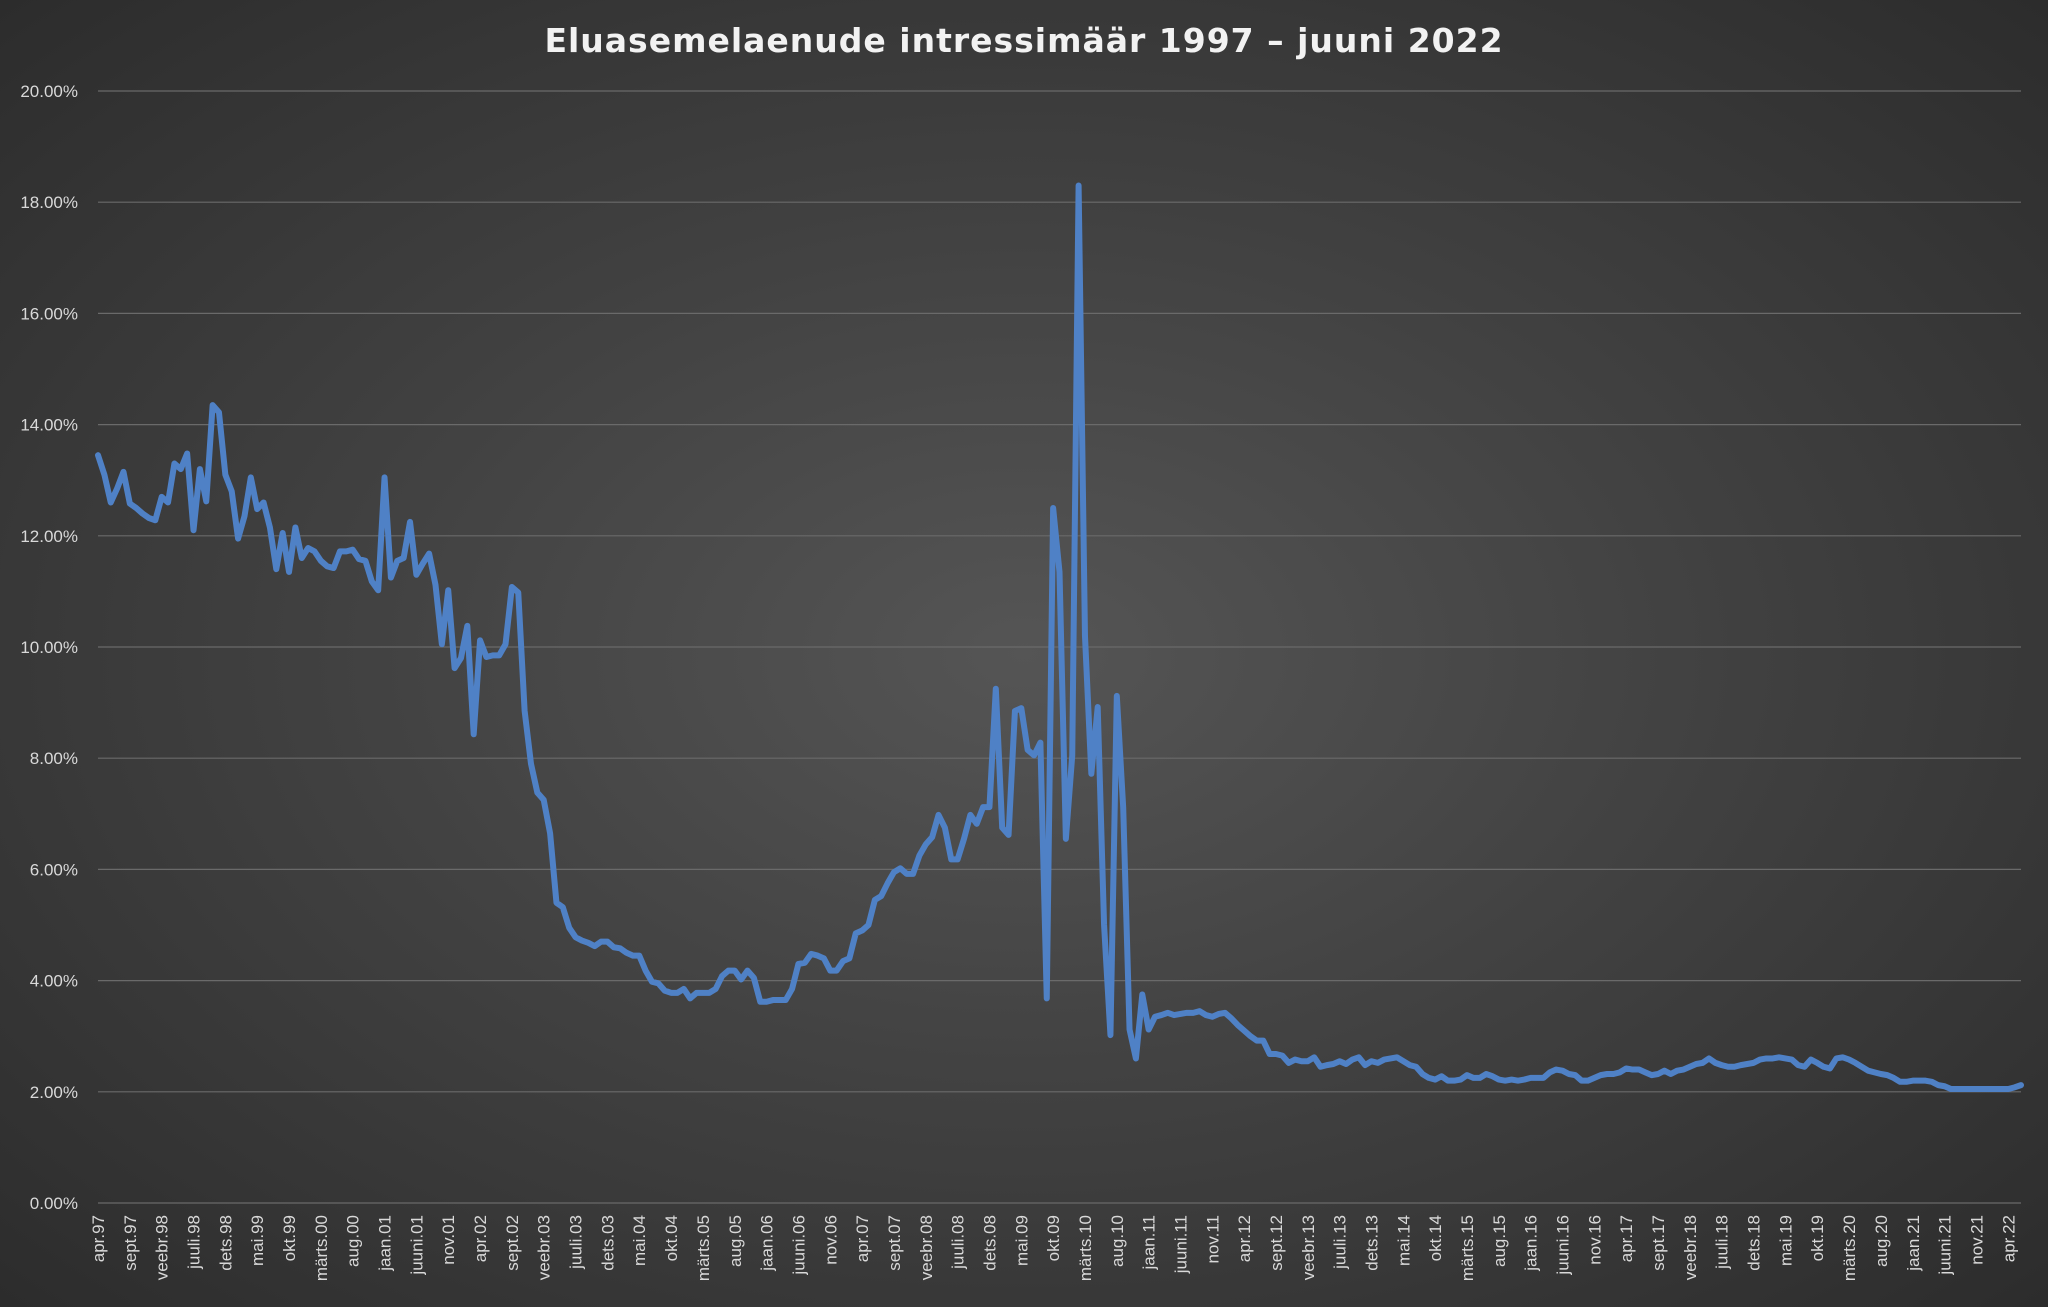  I want to click on x-tick-label: nov.11, so click(1212, 1239).